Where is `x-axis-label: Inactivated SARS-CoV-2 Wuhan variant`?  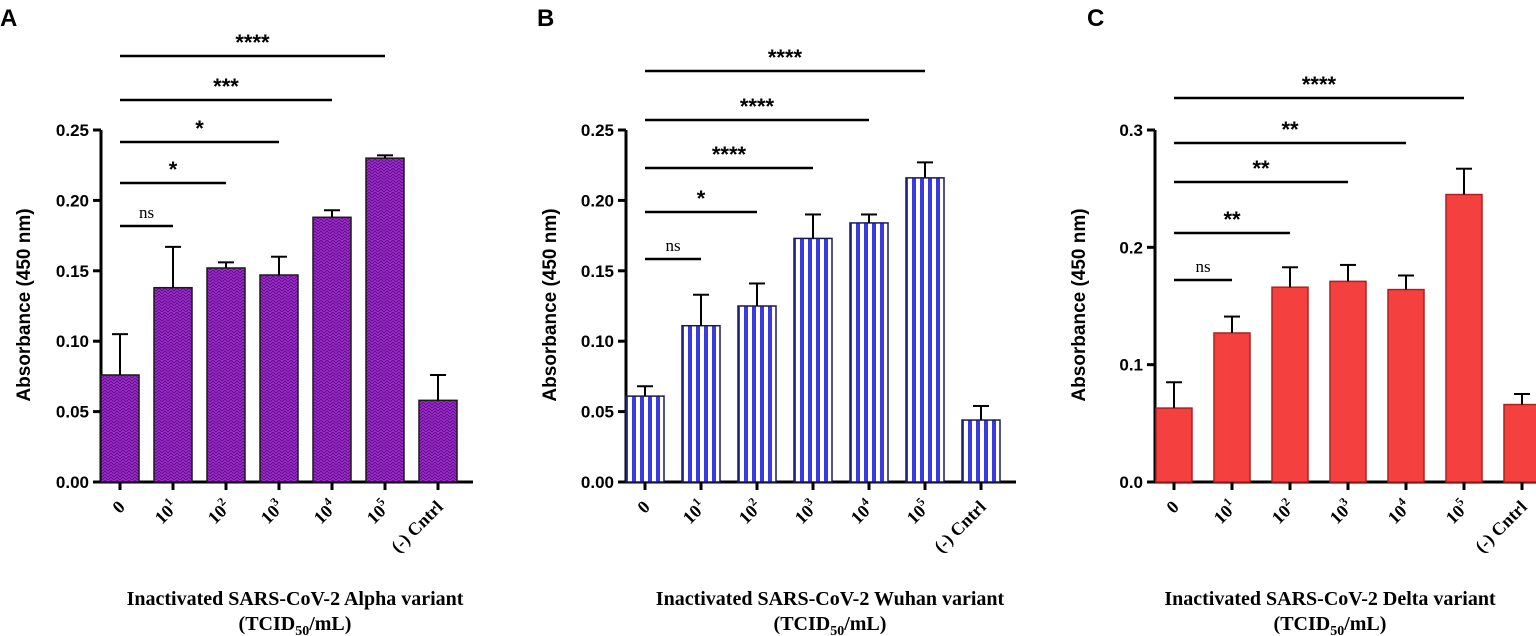 x-axis-label: Inactivated SARS-CoV-2 Wuhan variant is located at coordinates (830, 599).